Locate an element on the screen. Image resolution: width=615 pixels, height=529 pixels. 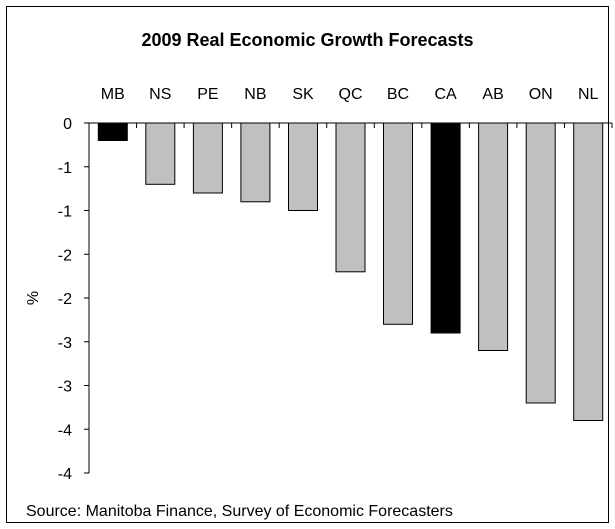
bar-bc is located at coordinates (398, 223).